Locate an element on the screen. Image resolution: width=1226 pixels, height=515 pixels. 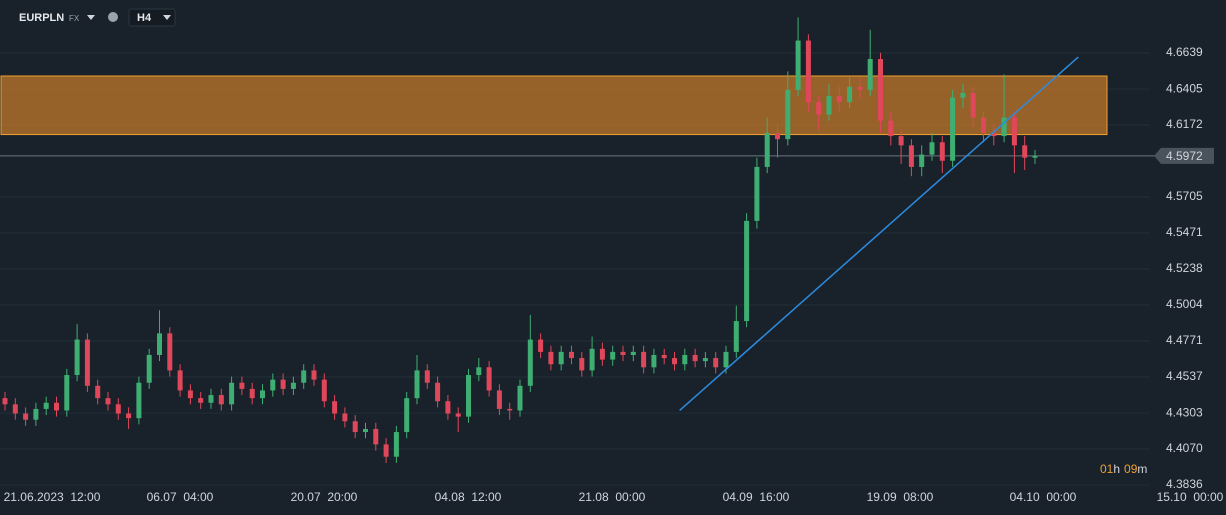
info-icon is located at coordinates (113, 17).